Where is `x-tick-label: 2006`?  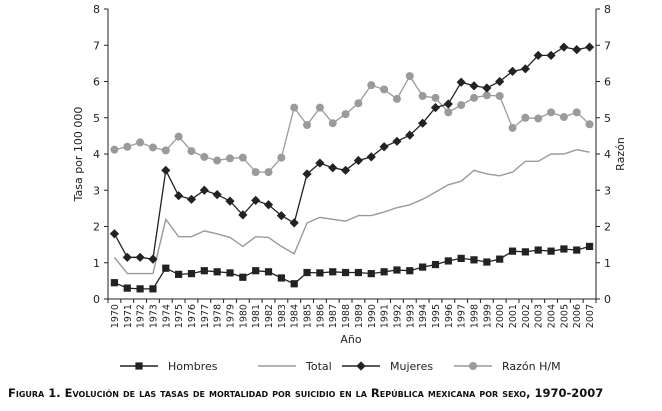 x-tick-label: 2006 is located at coordinates (577, 316).